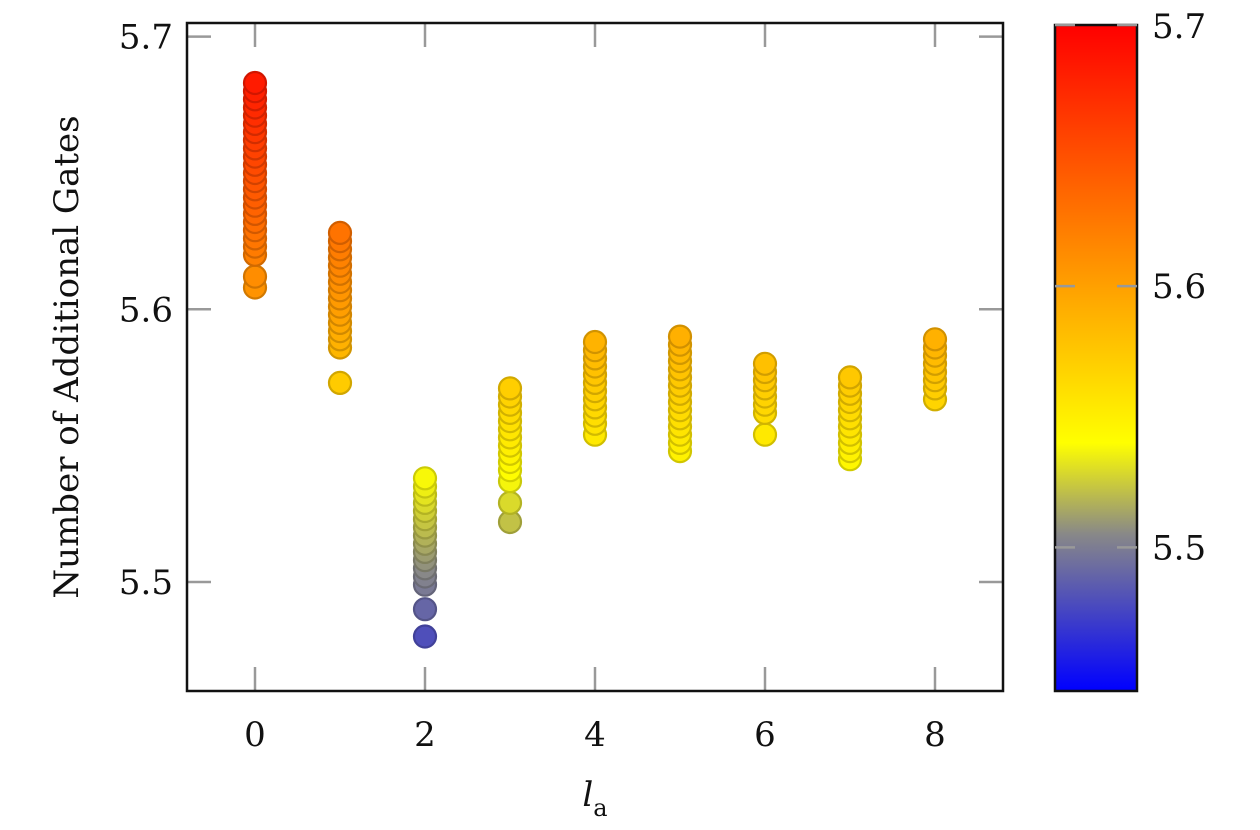 This screenshot has height=830, width=1260. What do you see at coordinates (67, 356) in the screenshot?
I see `y-axis-title: Number of Additional Gates` at bounding box center [67, 356].